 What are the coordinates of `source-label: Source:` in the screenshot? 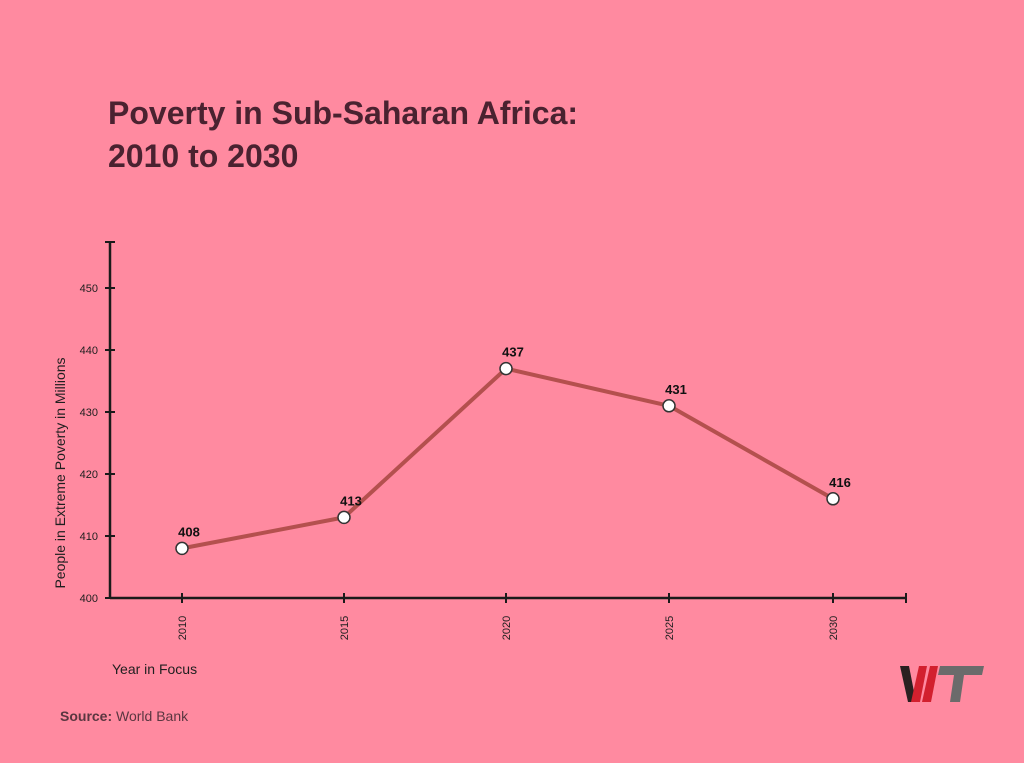 It's located at (86, 716).